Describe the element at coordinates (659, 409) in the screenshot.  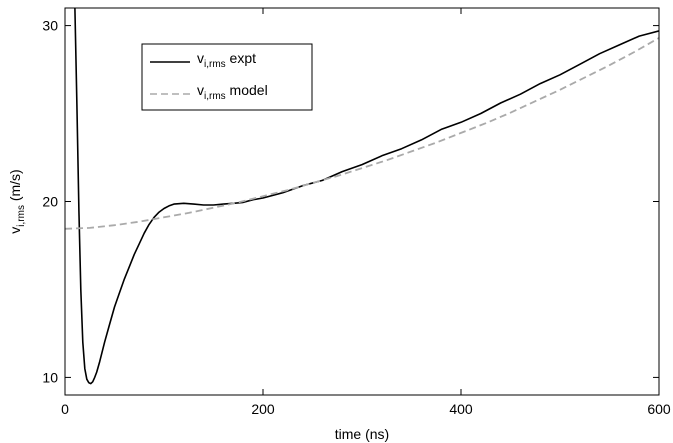
I see `x-tick-label: 600` at that location.